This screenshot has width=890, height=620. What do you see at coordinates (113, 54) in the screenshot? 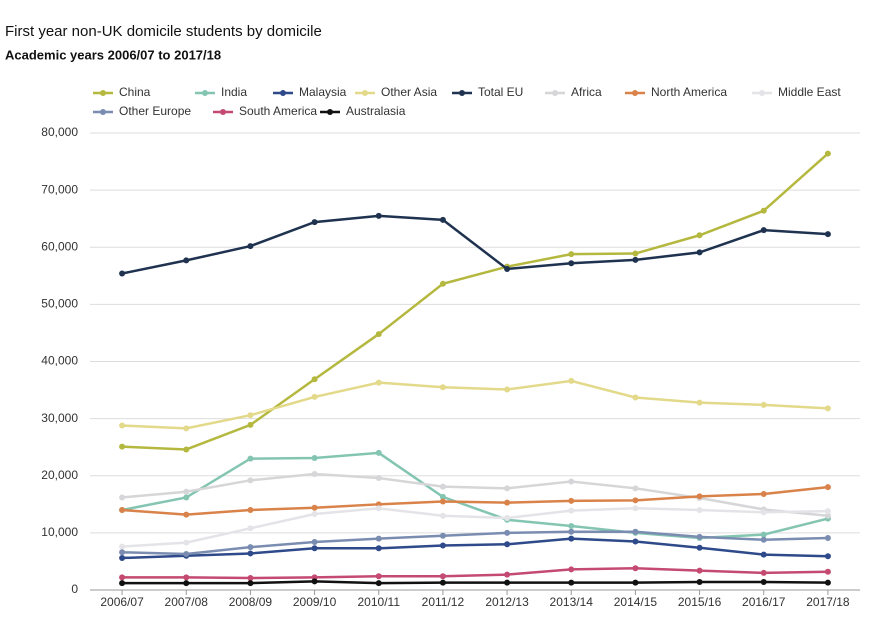
I see `chart-subtitle: Academic years 2006/07 to 2017/18` at bounding box center [113, 54].